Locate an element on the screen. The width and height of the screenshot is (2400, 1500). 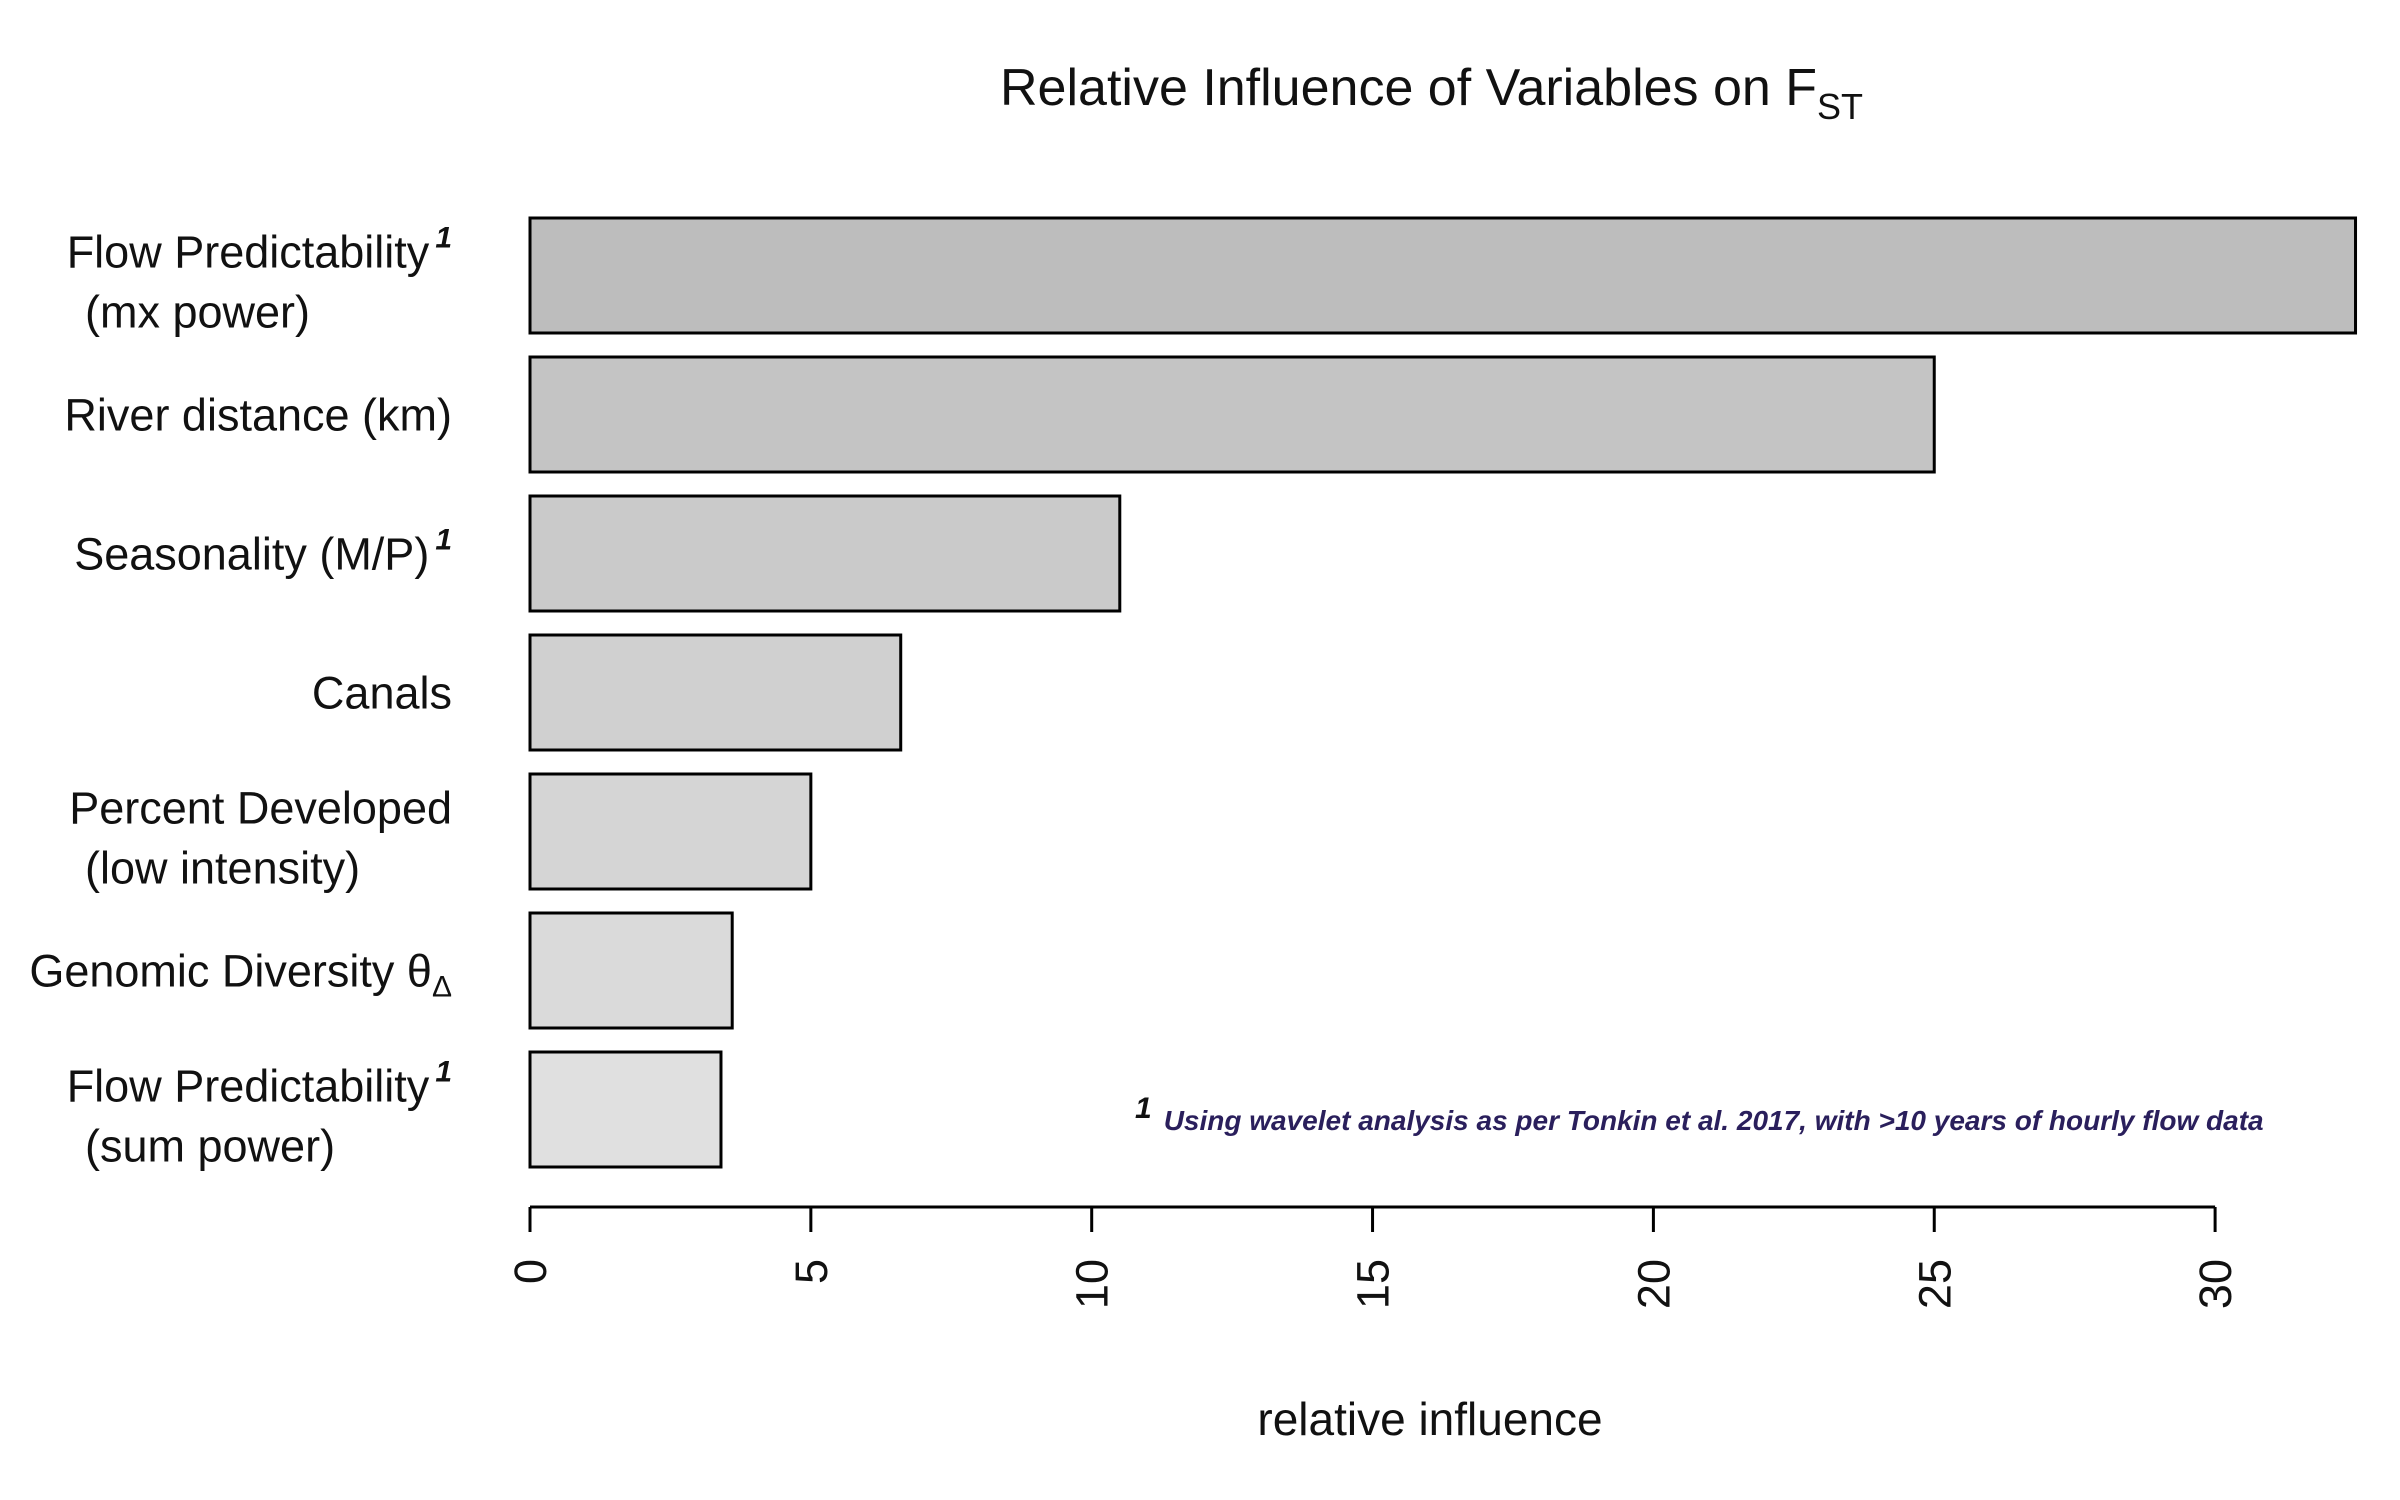
footnote-marker: 1 is located at coordinates (1143, 1108).